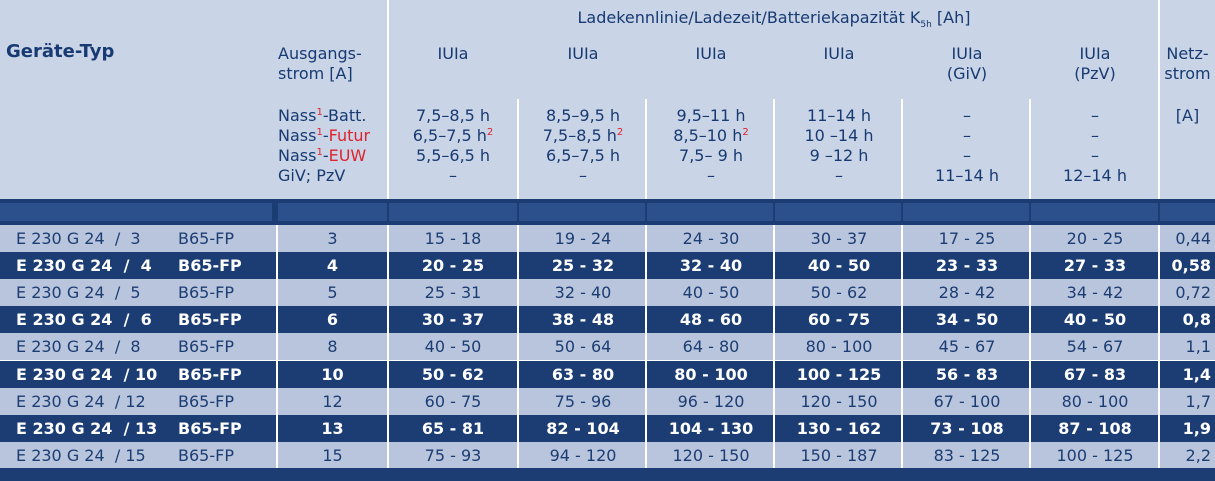  What do you see at coordinates (324, 136) in the screenshot?
I see `battery-type: Nass1-Futur` at bounding box center [324, 136].